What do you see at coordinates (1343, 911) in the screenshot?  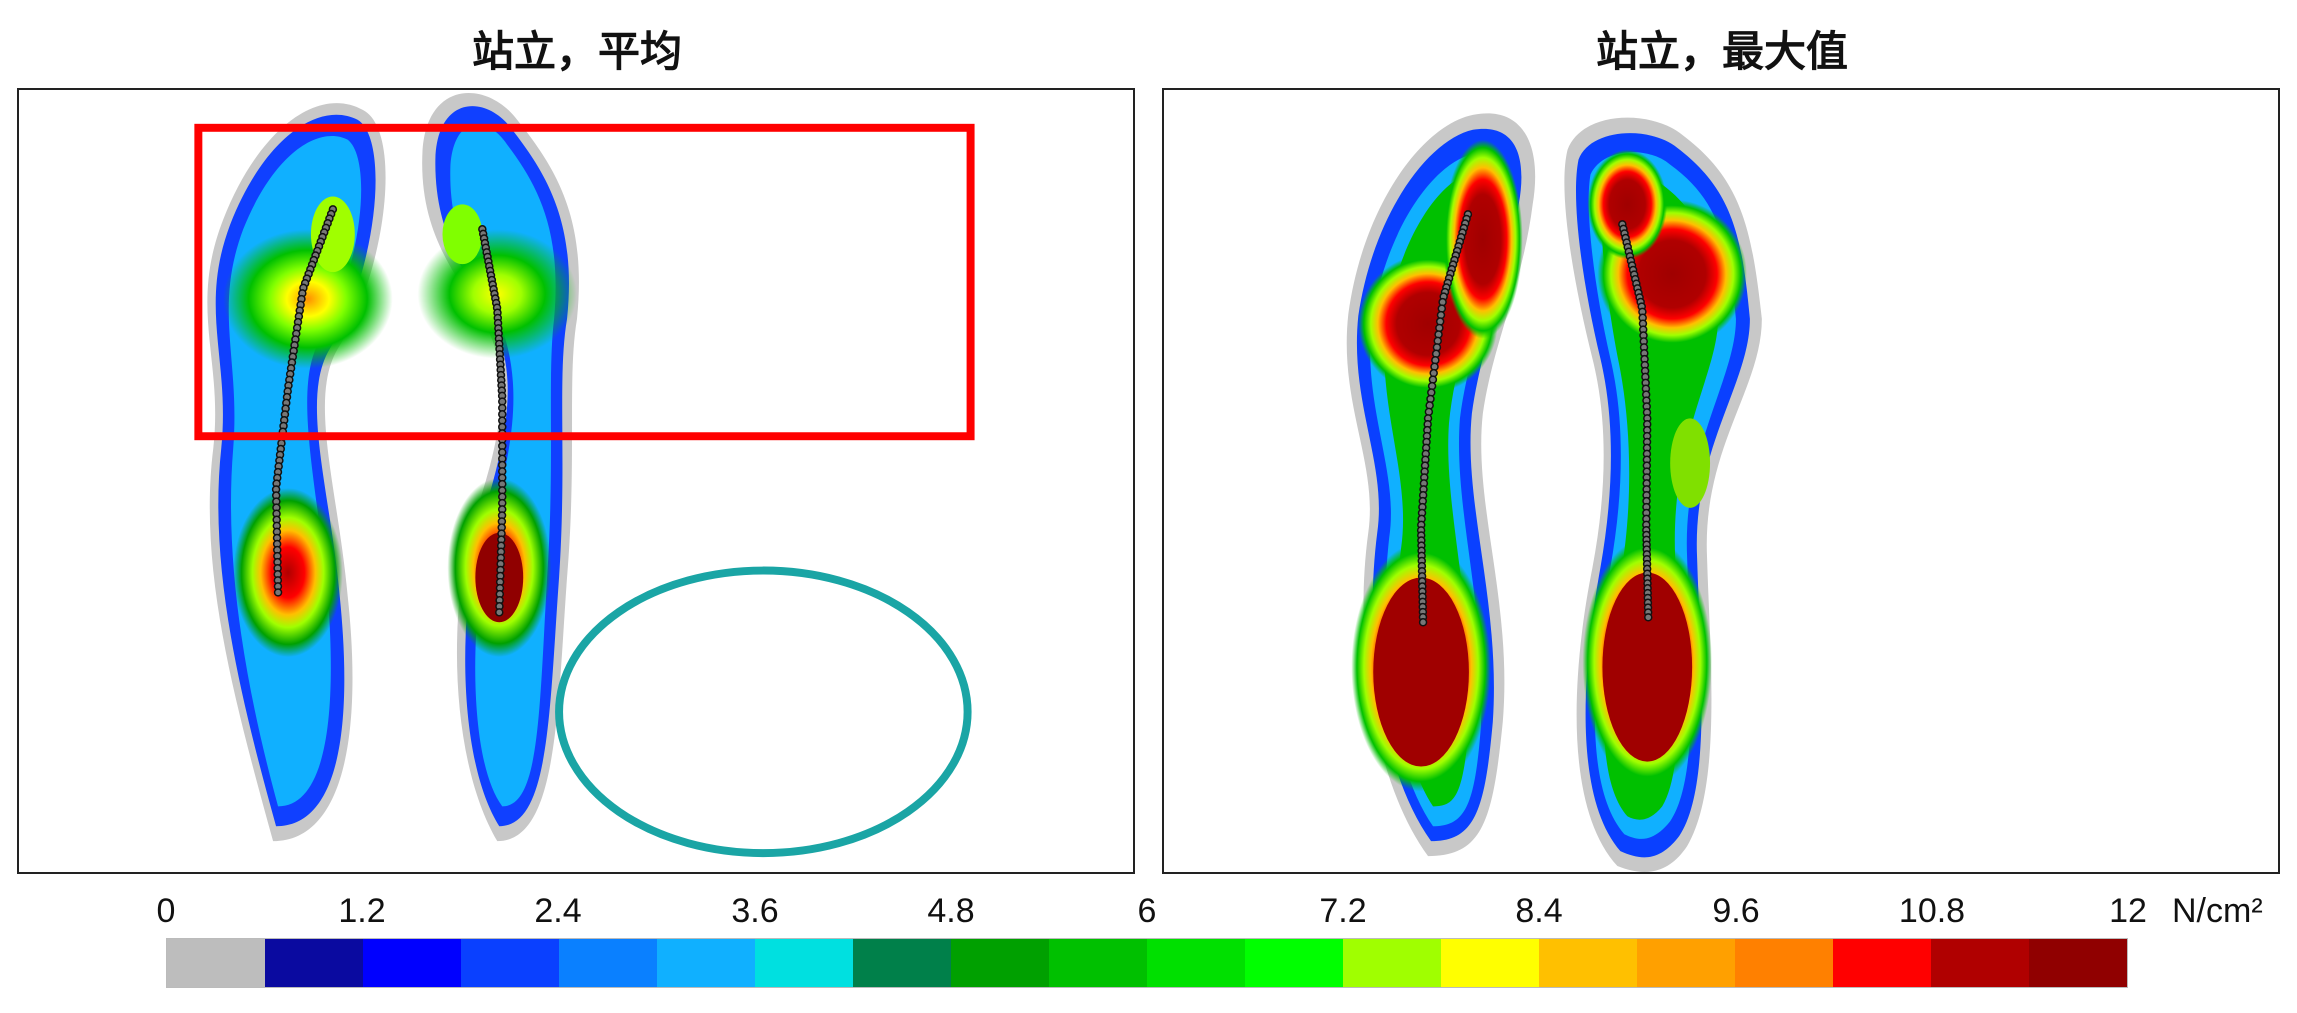 I see `colorbar-tick-label: 7.2` at bounding box center [1343, 911].